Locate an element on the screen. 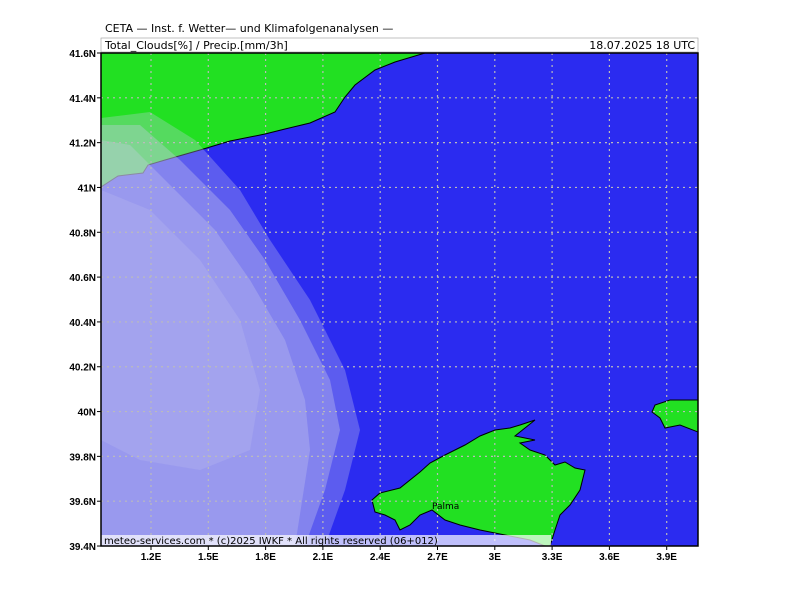  cloud-layer is located at coordinates (180, 330).